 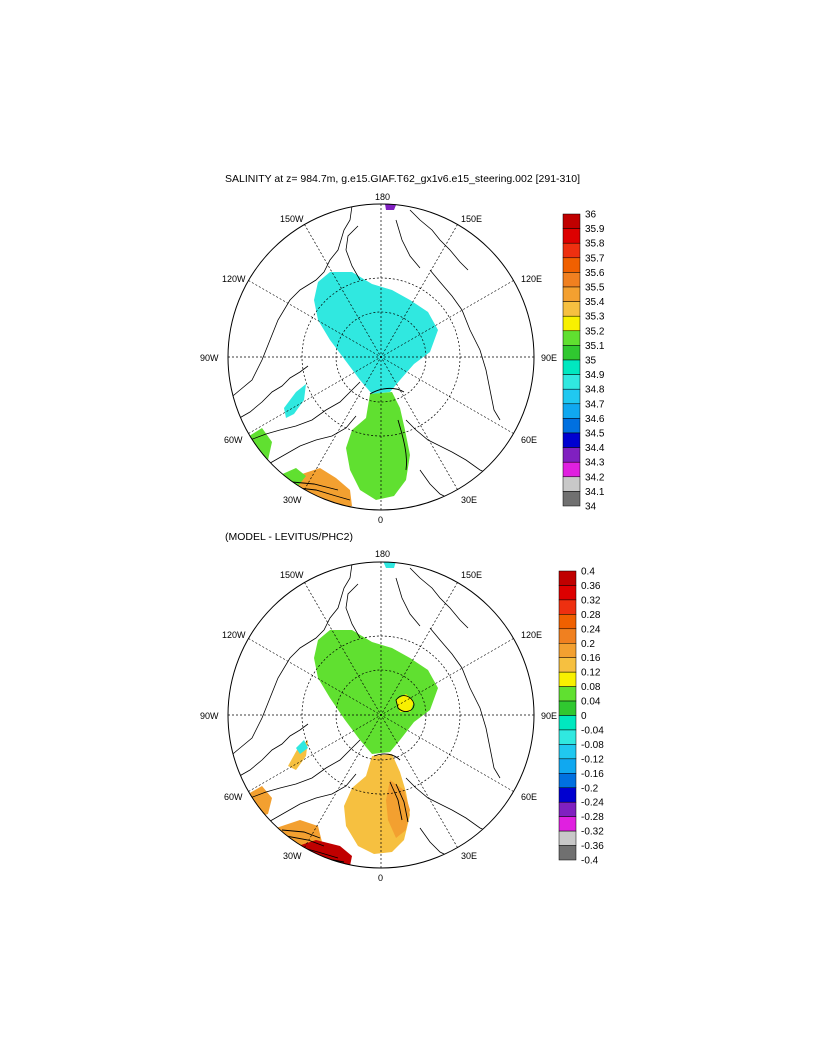 I want to click on bottom-graticule, so click(x=381, y=715).